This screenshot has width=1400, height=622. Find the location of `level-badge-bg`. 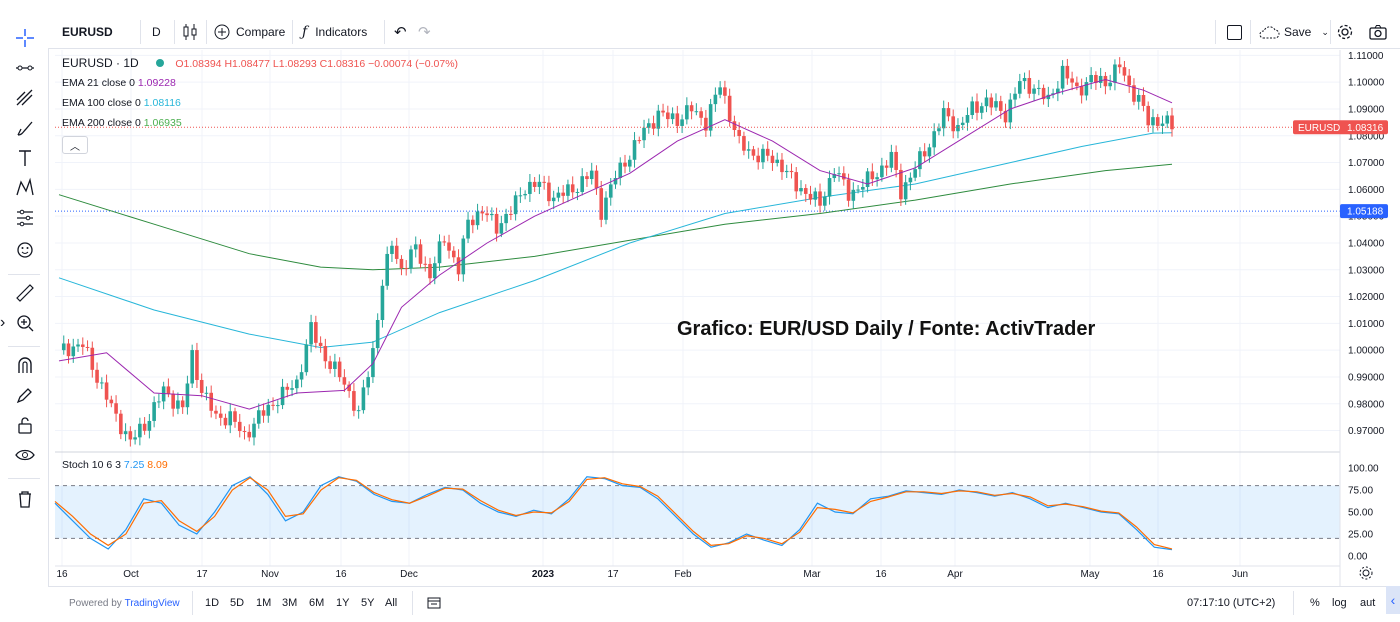

level-badge-bg is located at coordinates (1364, 211).